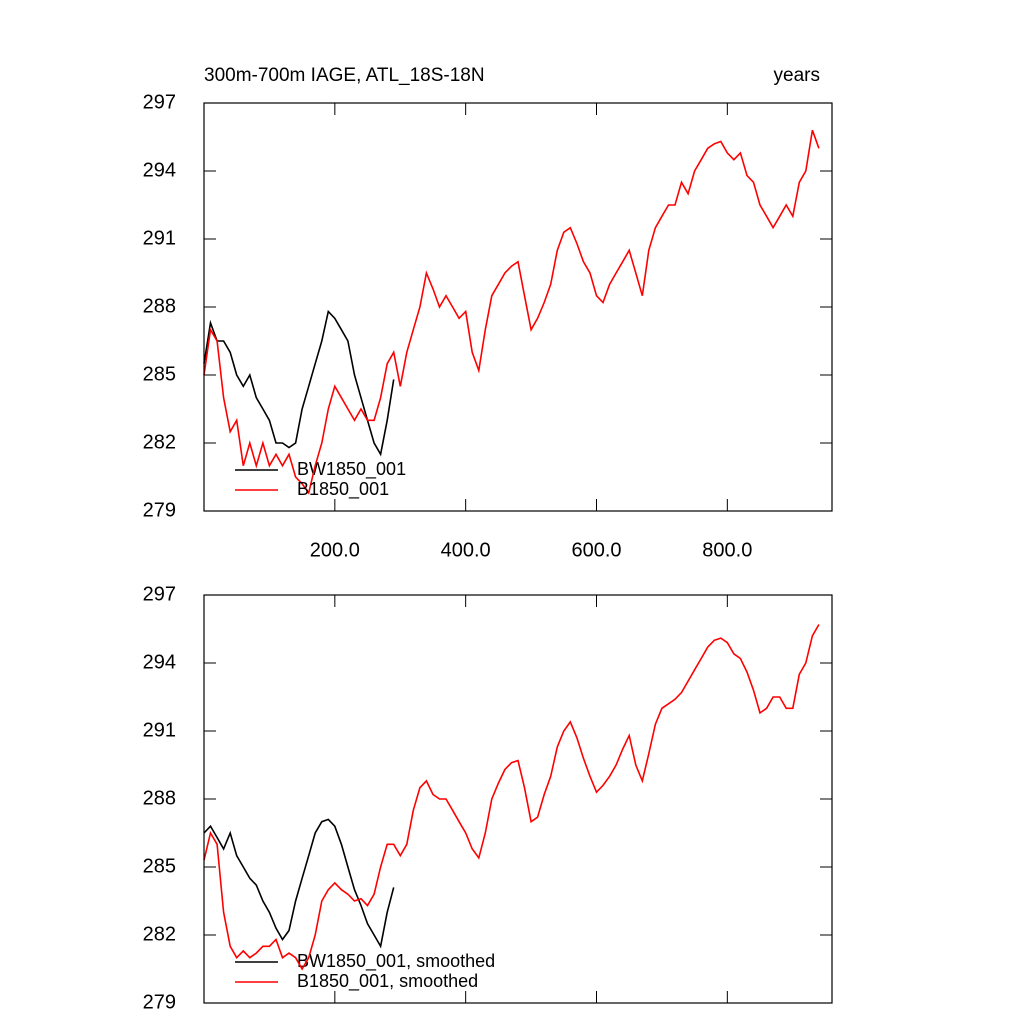 The height and width of the screenshot is (1024, 1024). What do you see at coordinates (797, 75) in the screenshot?
I see `units-label: years` at bounding box center [797, 75].